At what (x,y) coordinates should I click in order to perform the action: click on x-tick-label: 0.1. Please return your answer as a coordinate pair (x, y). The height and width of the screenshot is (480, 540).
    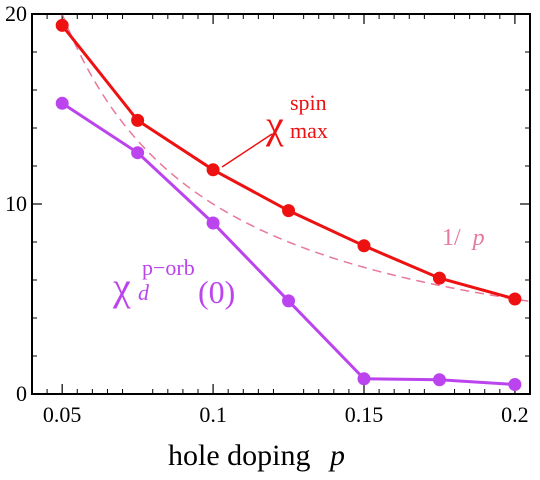
    Looking at the image, I should click on (213, 414).